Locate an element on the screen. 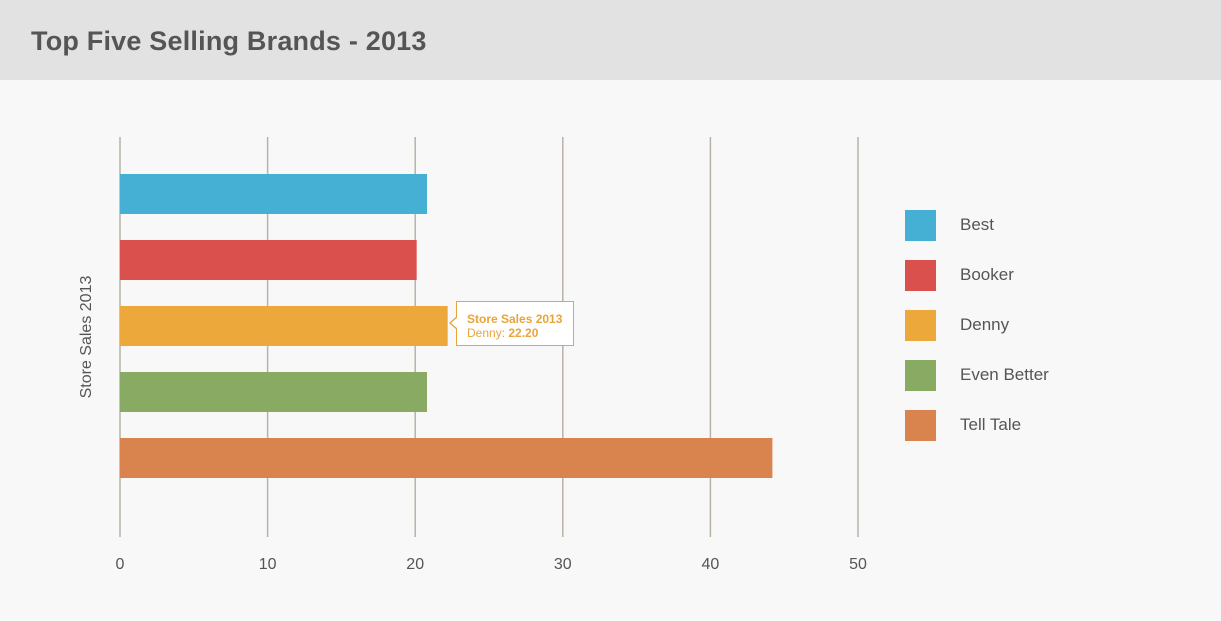 The image size is (1221, 621). chart-title: Top Five Selling Brands - 2013 is located at coordinates (229, 41).